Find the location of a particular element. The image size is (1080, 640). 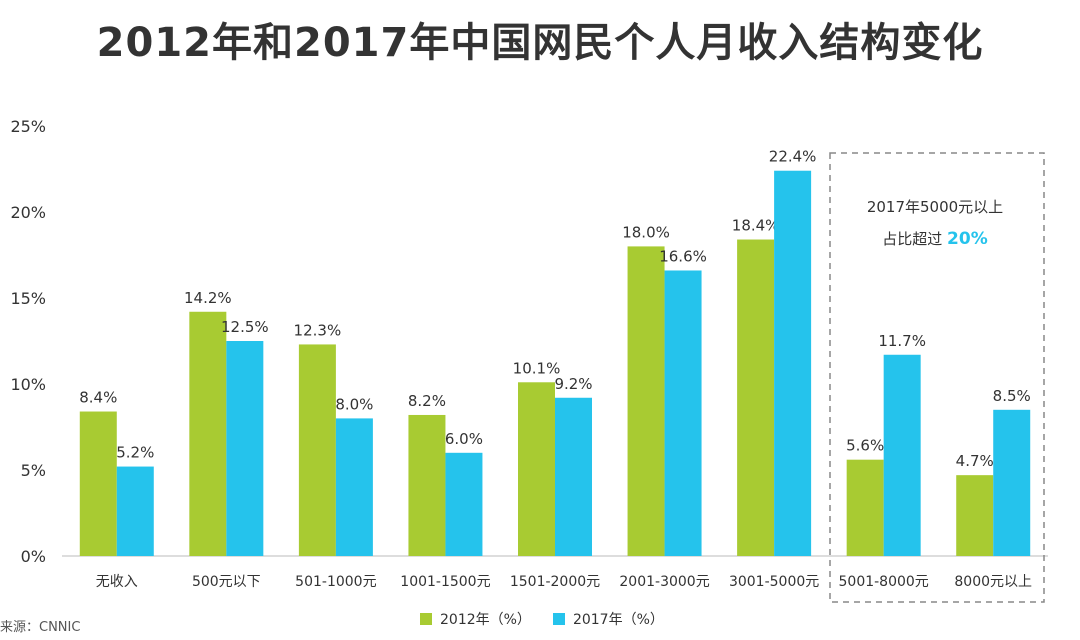

y-tick-label: 15% is located at coordinates (28, 298).